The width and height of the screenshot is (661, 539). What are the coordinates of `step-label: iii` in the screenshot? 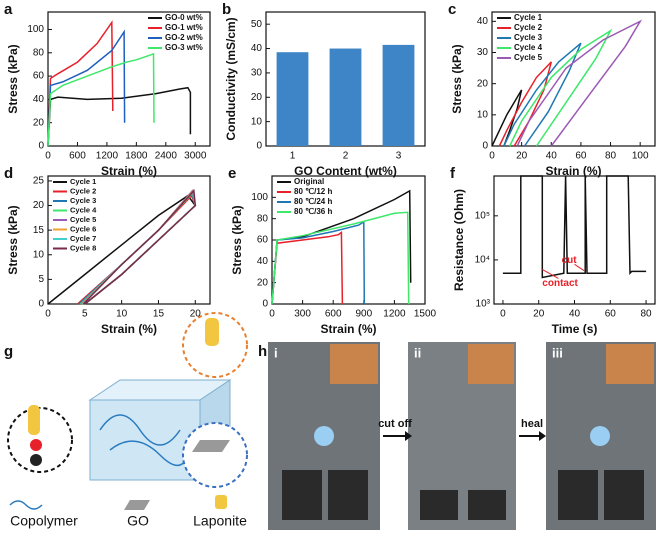 It's located at (557, 352).